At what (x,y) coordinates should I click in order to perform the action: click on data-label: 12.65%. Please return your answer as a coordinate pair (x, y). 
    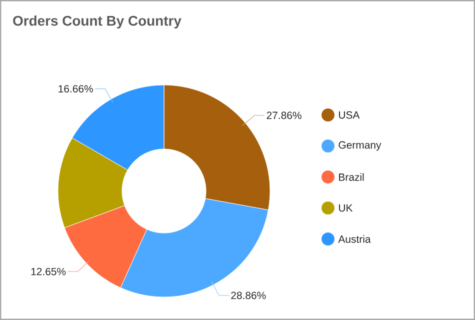
    Looking at the image, I should click on (48, 272).